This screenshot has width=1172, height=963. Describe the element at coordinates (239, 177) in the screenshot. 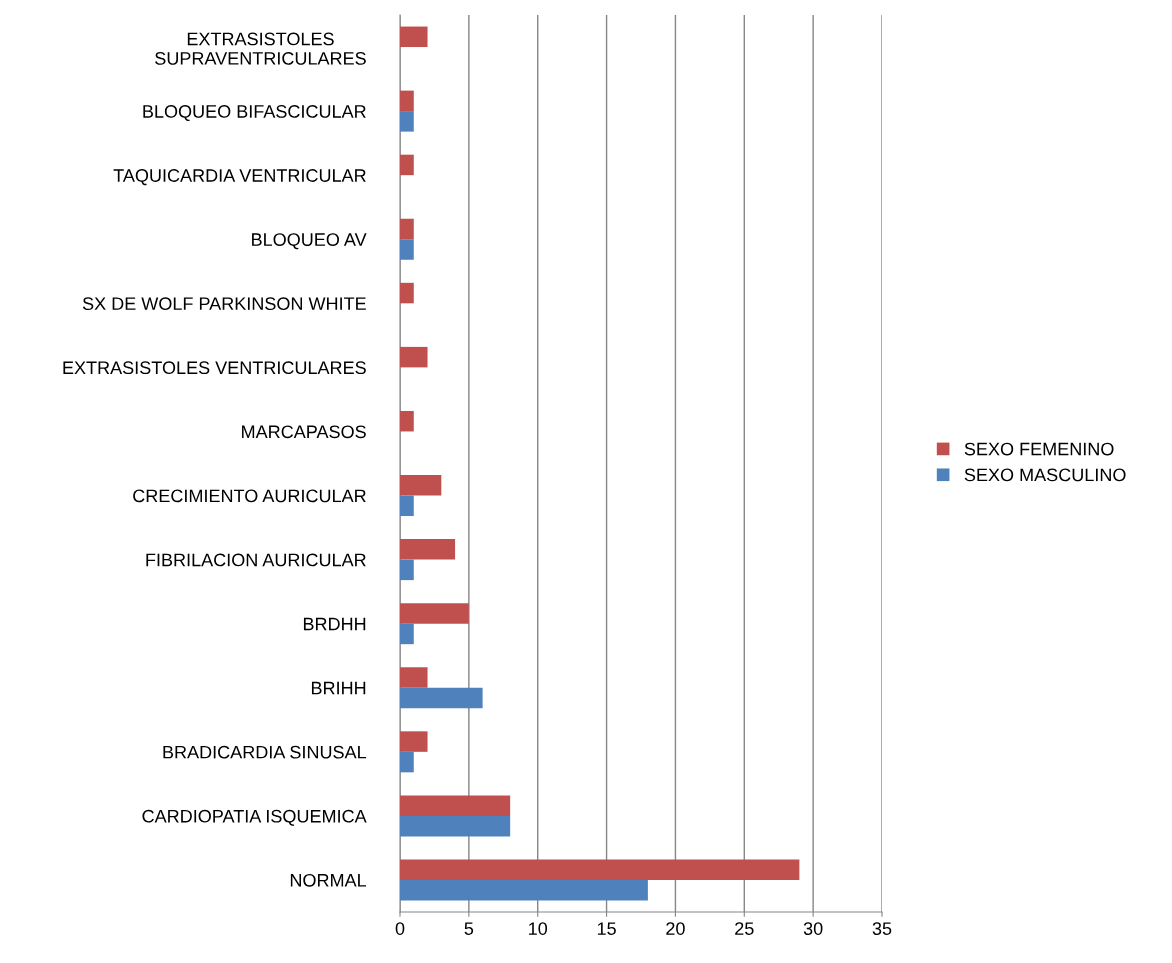

I see `y-tick-label: TAQUICARDIA VENTRICULAR` at that location.